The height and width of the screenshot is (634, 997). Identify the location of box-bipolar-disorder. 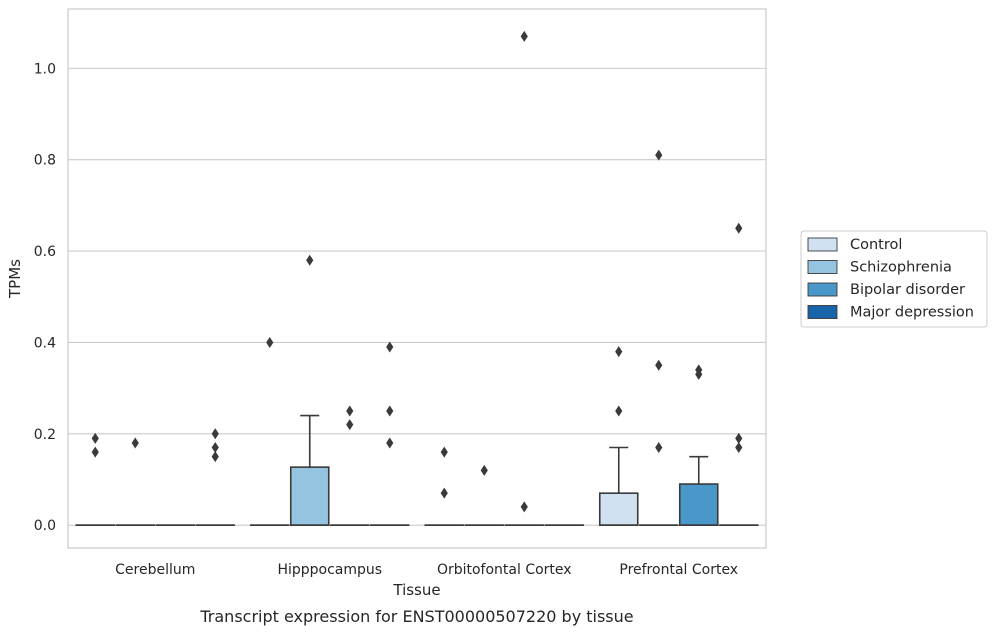
(698, 490).